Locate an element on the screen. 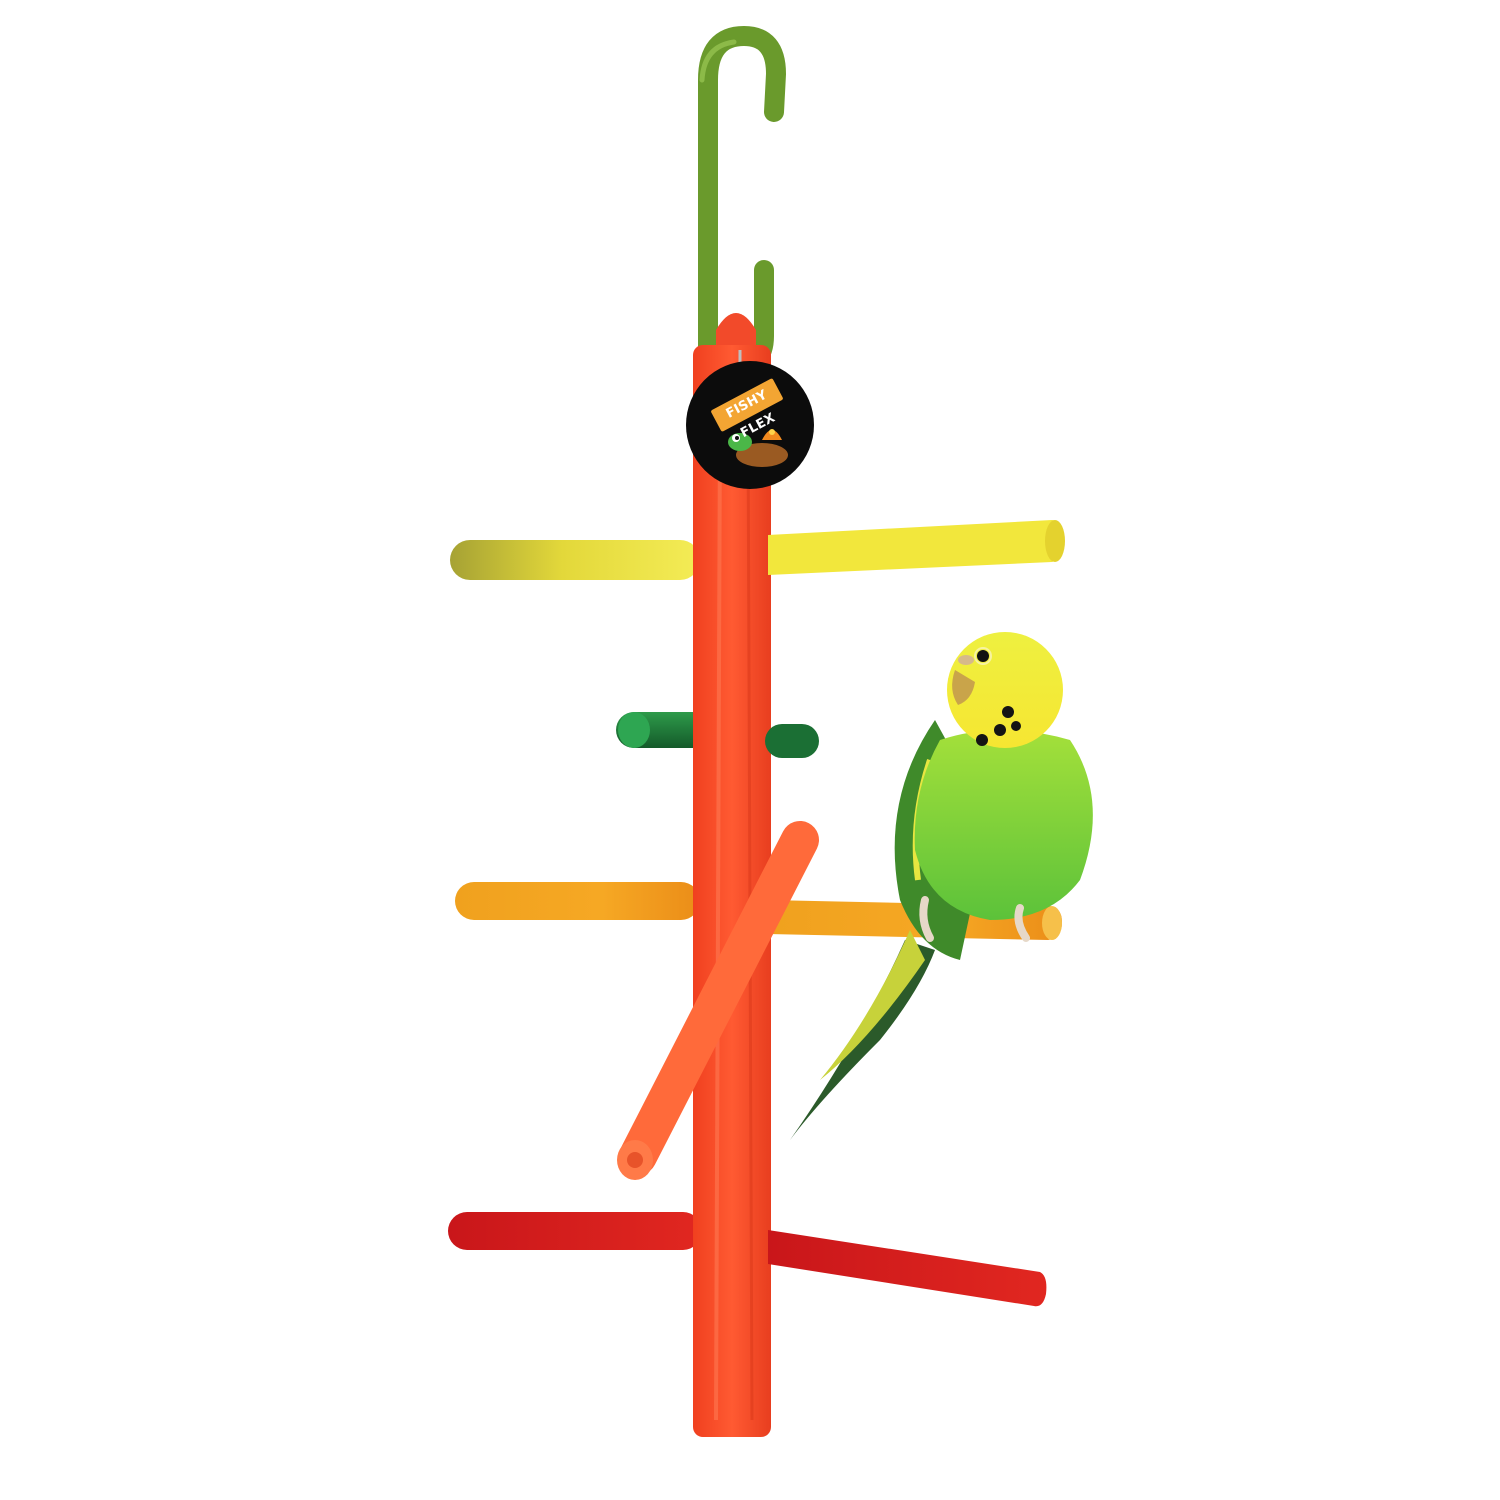 The image size is (1500, 1500). perch-top-left is located at coordinates (575, 560).